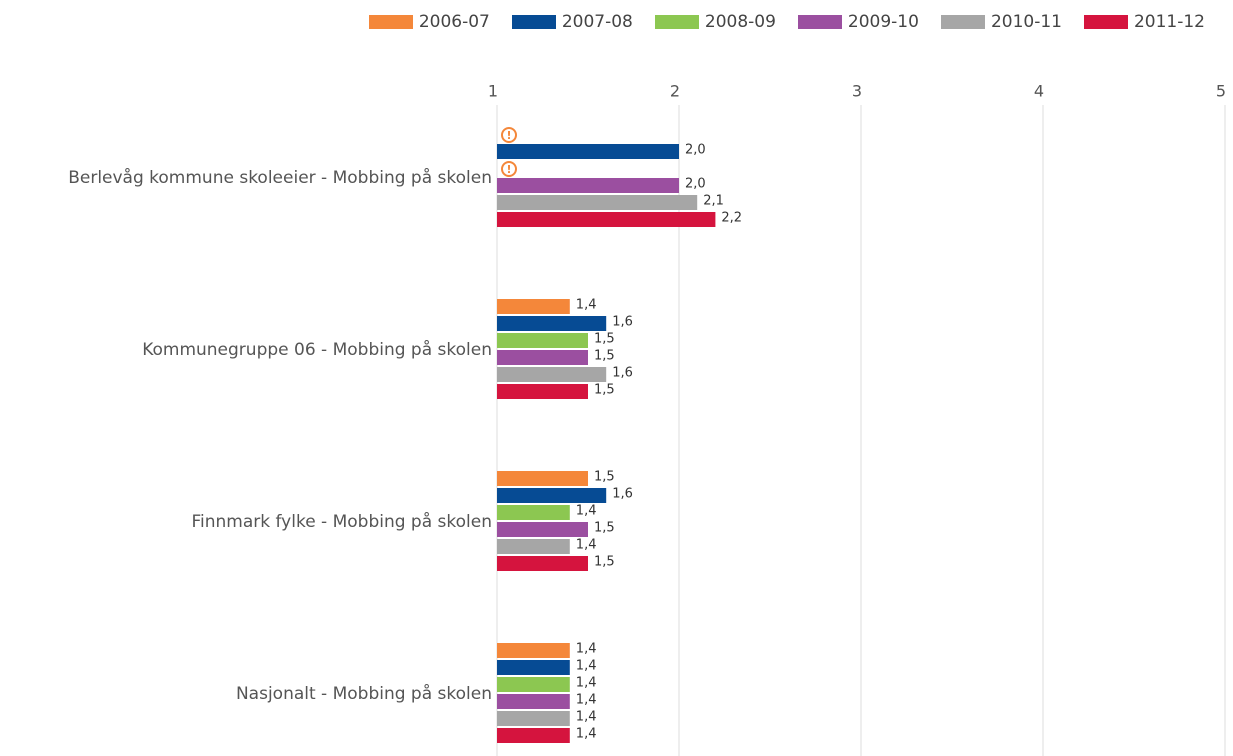 This screenshot has width=1233, height=756. I want to click on legend-item: 2006-07, so click(429, 22).